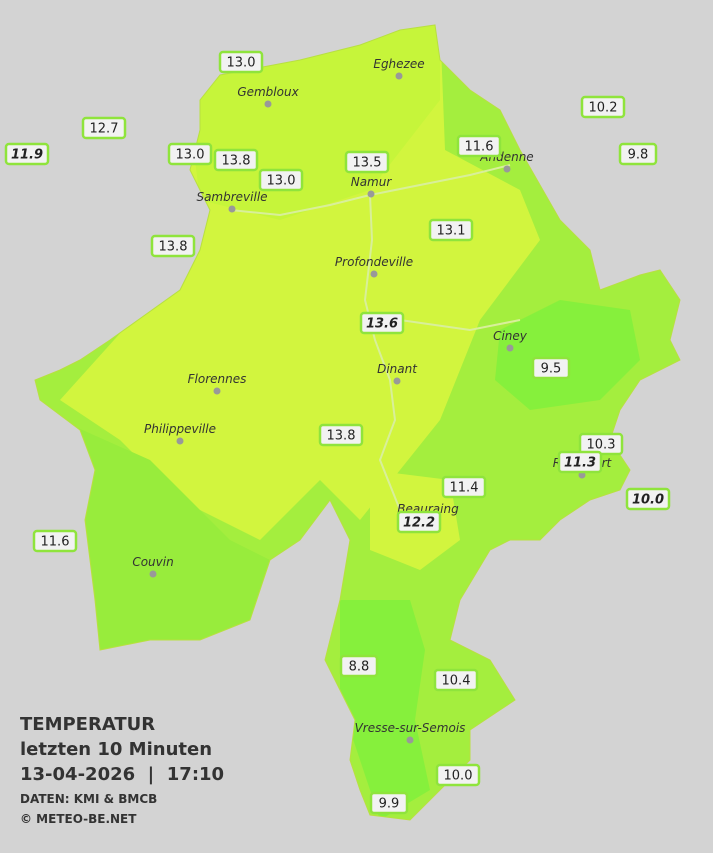 This screenshot has height=853, width=713. I want to click on subtitle: letzten 10 Minuten, so click(116, 749).